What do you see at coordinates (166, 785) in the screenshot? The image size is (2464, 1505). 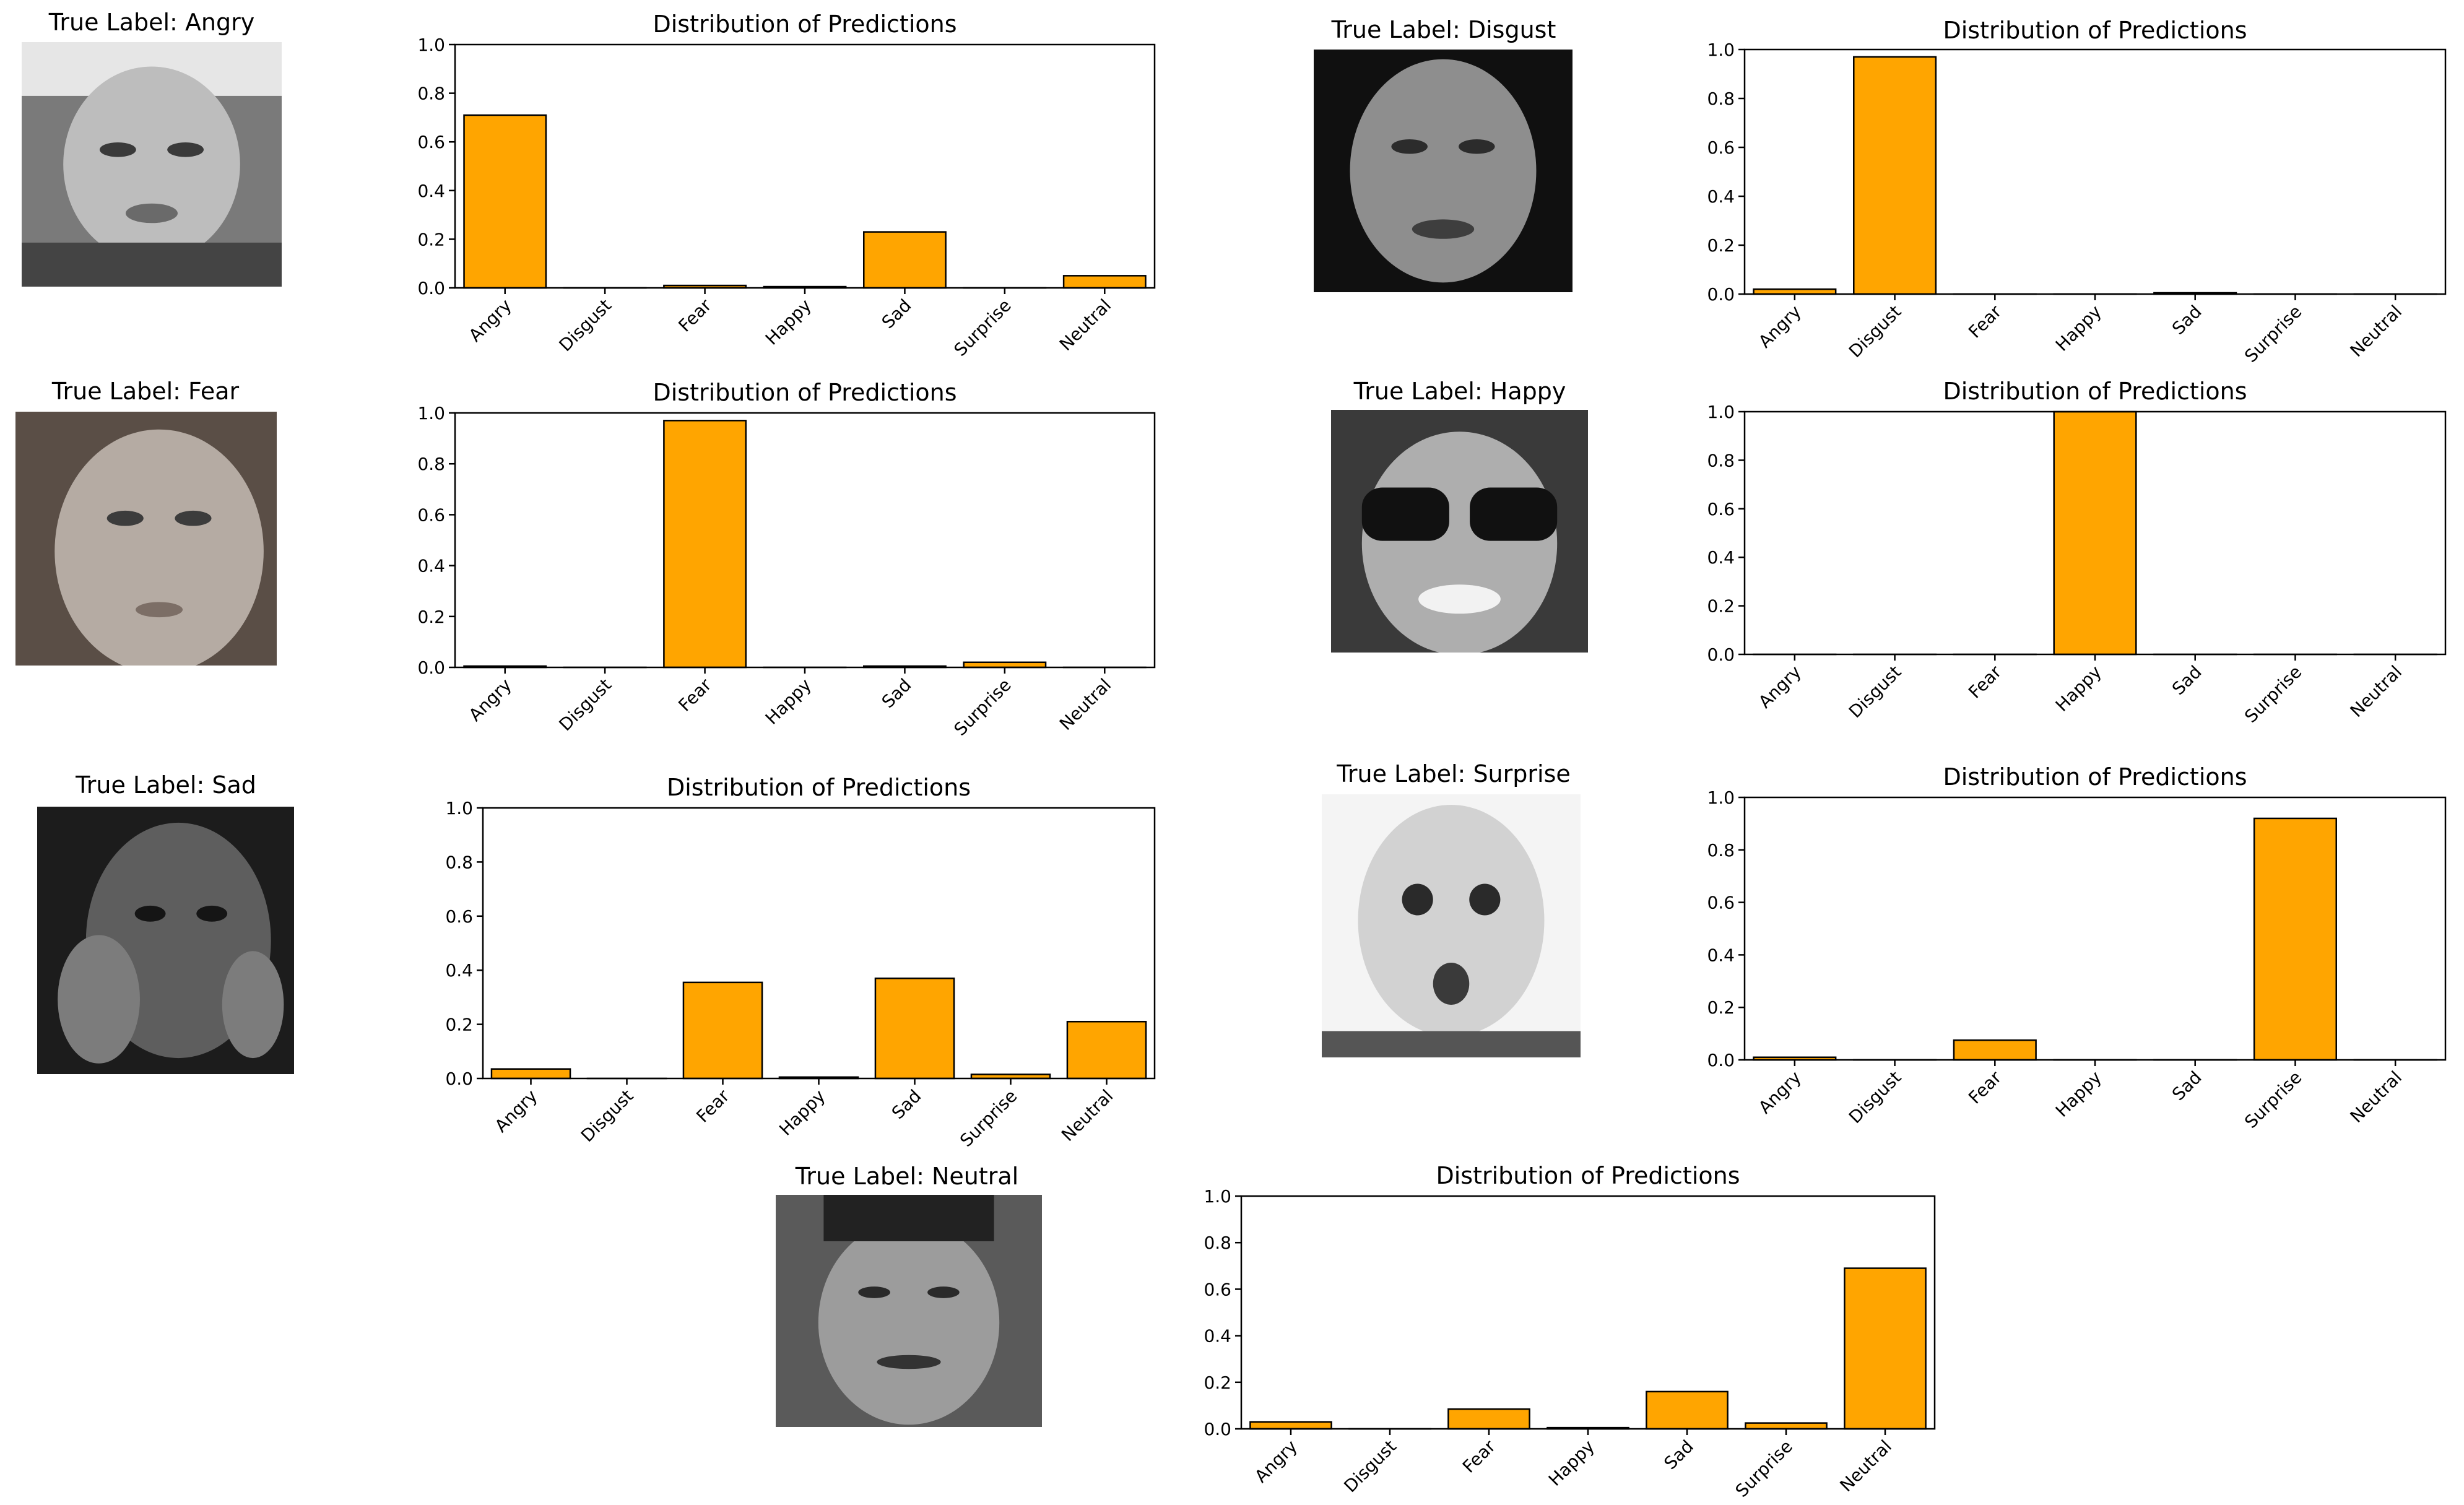 I see `true-label-title: True Label: Sad` at bounding box center [166, 785].